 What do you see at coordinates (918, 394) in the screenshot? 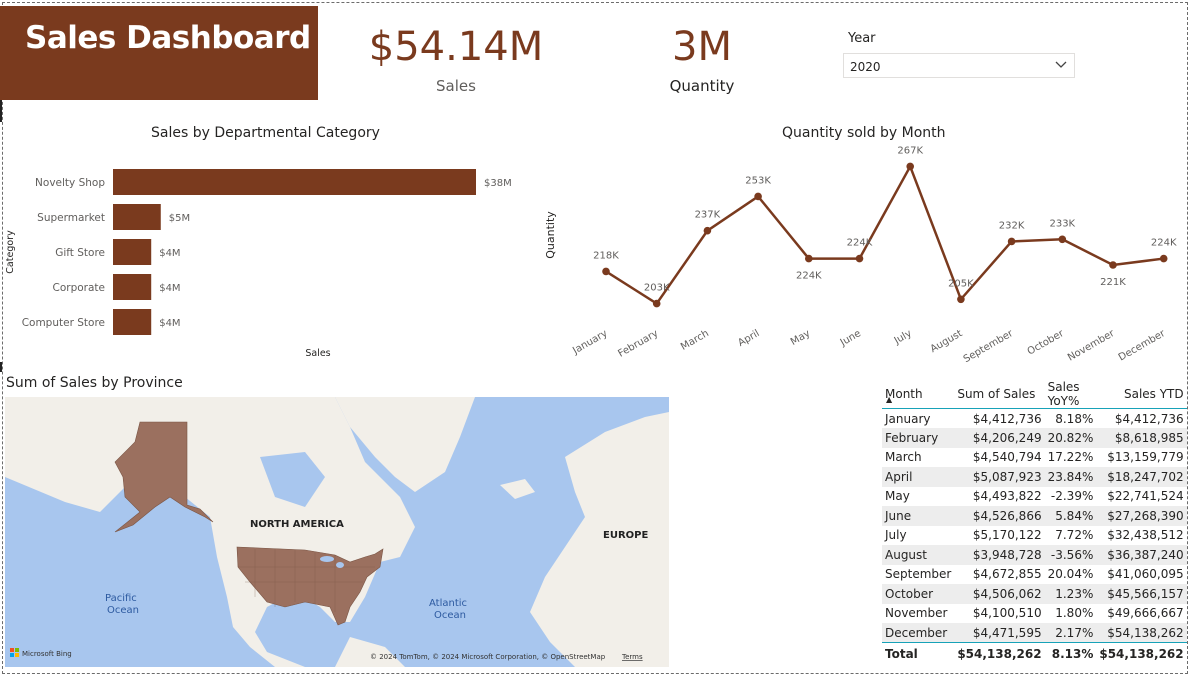
I see `column-header-month: Month ▲` at bounding box center [918, 394].